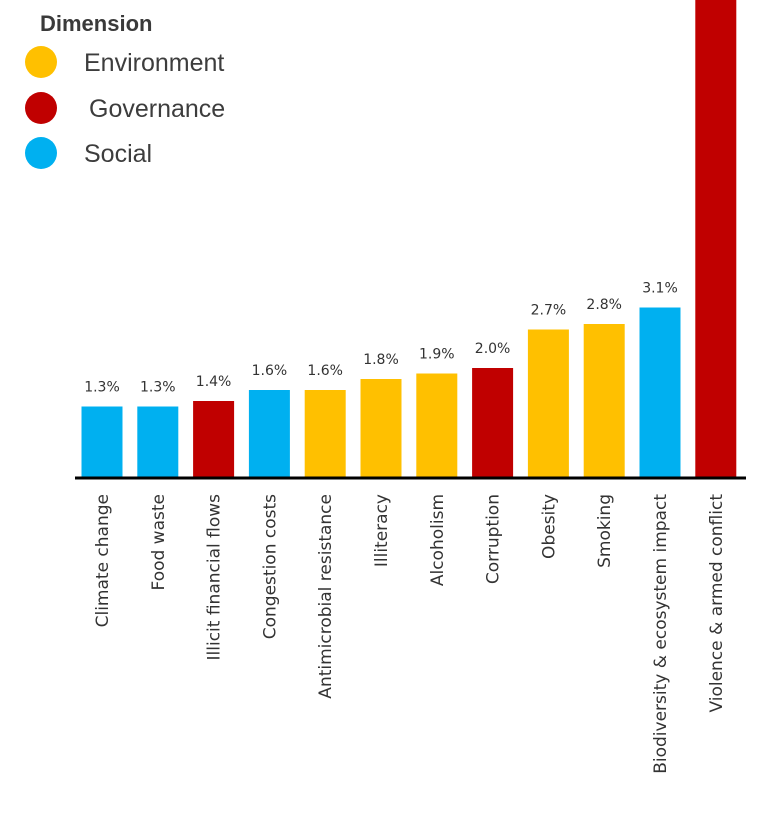  What do you see at coordinates (438, 540) in the screenshot?
I see `x-tick-label-alcoholism: Alcoholism` at bounding box center [438, 540].